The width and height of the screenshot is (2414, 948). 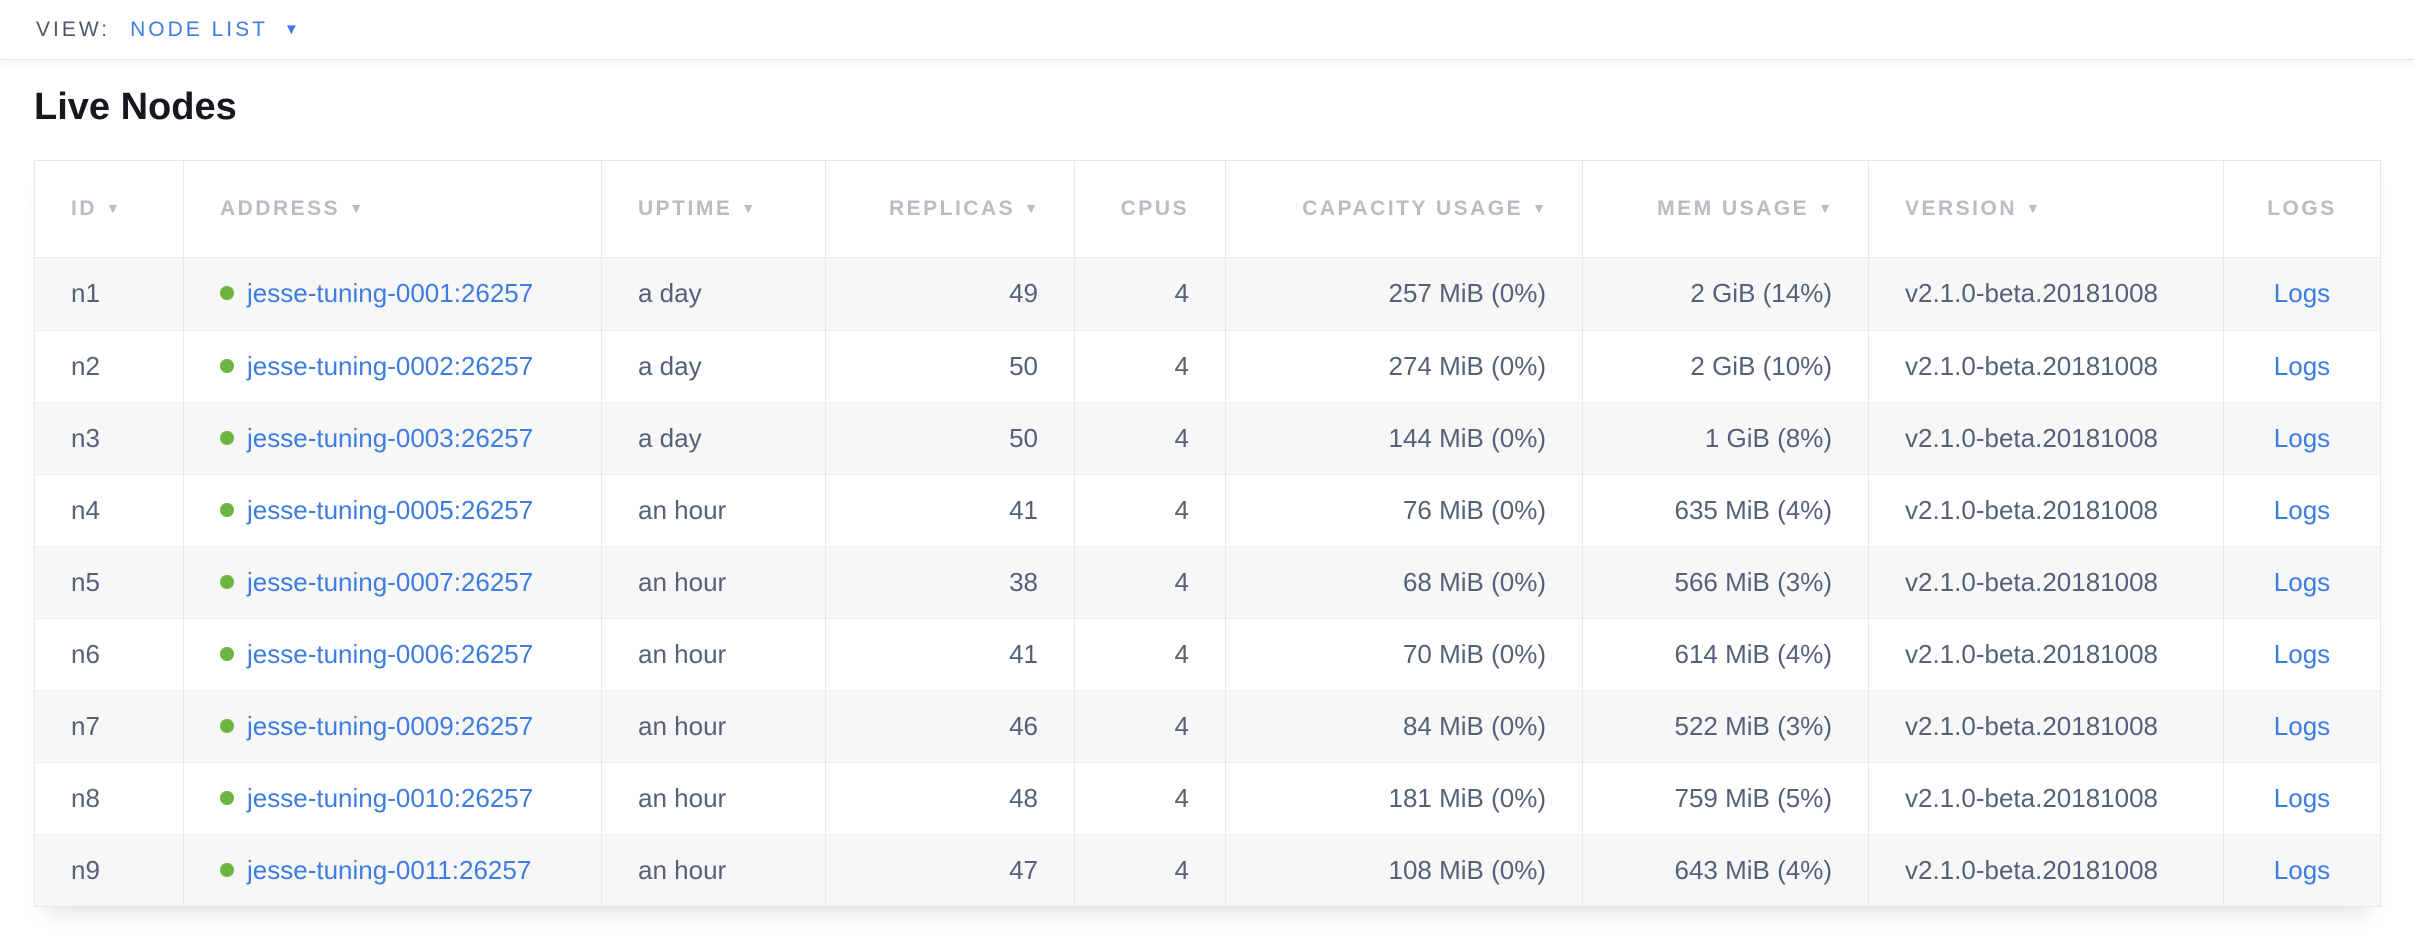 What do you see at coordinates (949, 581) in the screenshot?
I see `node-replicas-cell: 38` at bounding box center [949, 581].